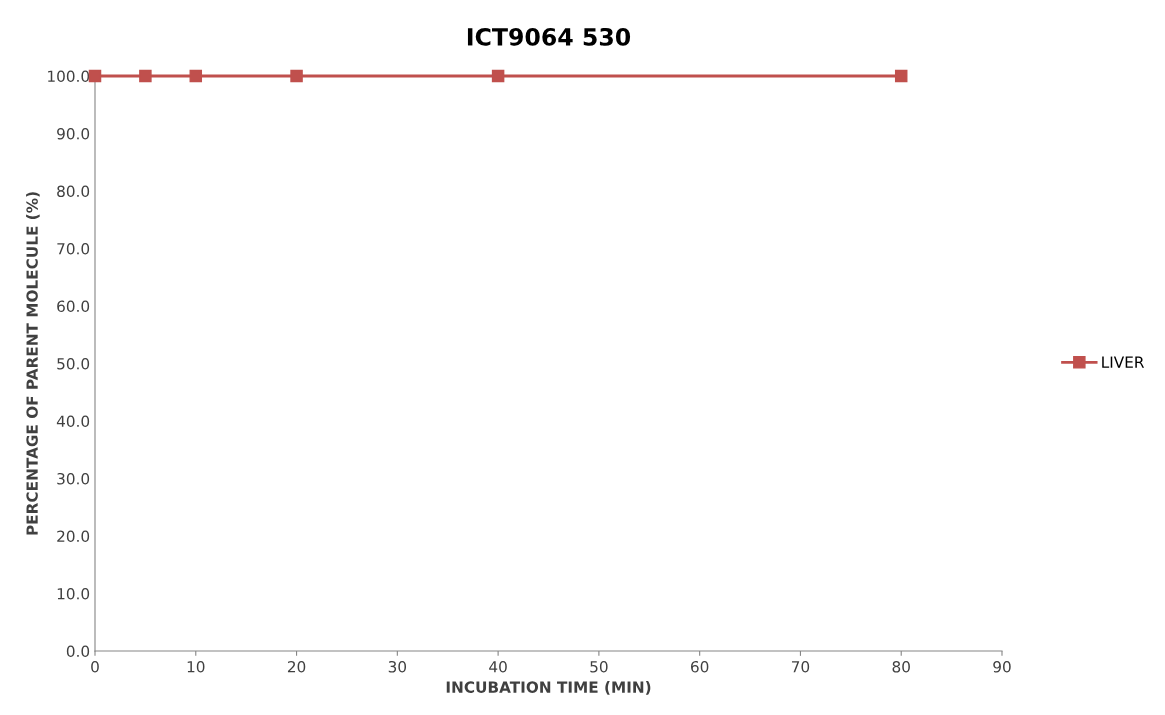 This screenshot has width=1165, height=715. What do you see at coordinates (73, 593) in the screenshot?
I see `y-tick-label: 10.0` at bounding box center [73, 593].